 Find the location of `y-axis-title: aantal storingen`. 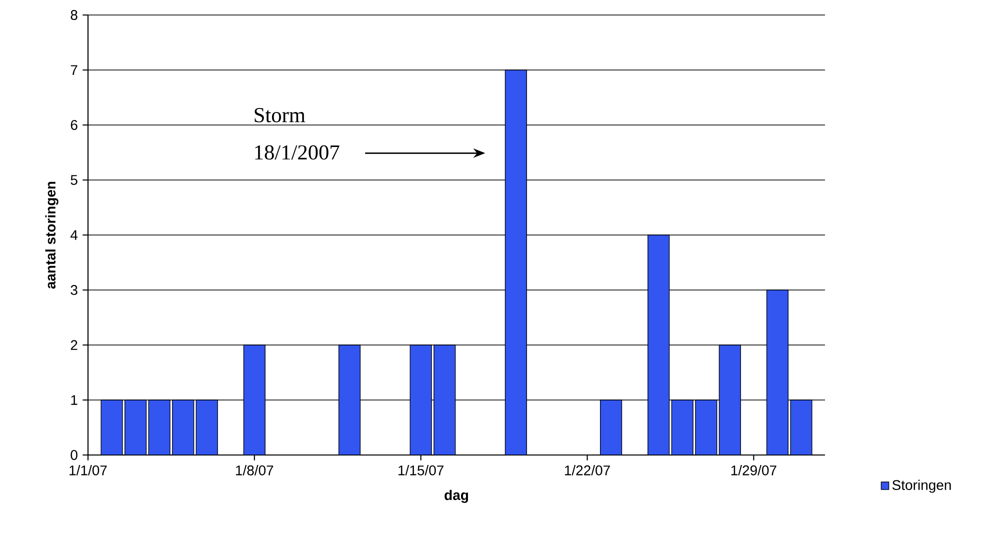

y-axis-title: aantal storingen is located at coordinates (51, 235).